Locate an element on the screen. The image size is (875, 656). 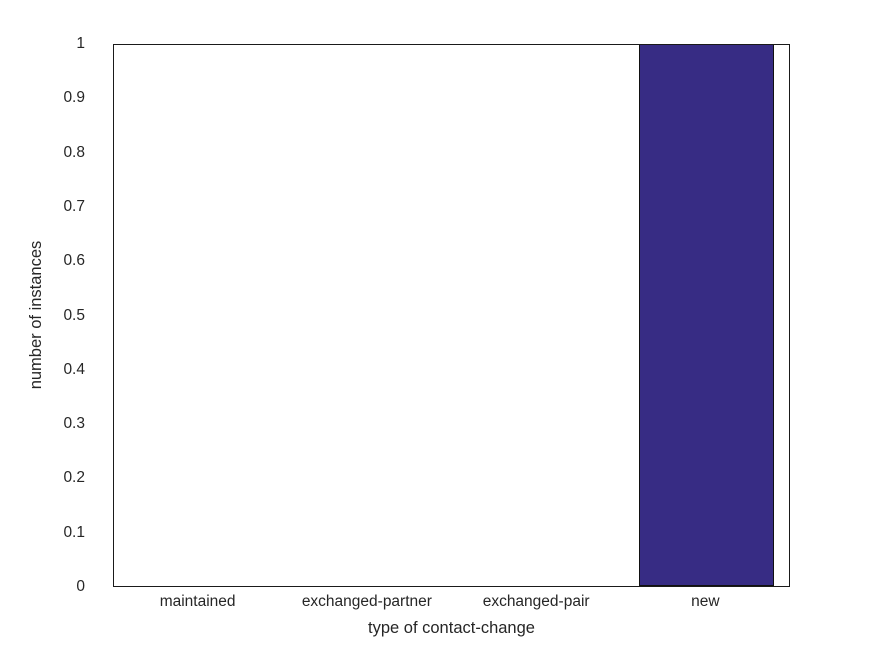
x-axis-tick-label: exchanged-pair is located at coordinates (536, 601).